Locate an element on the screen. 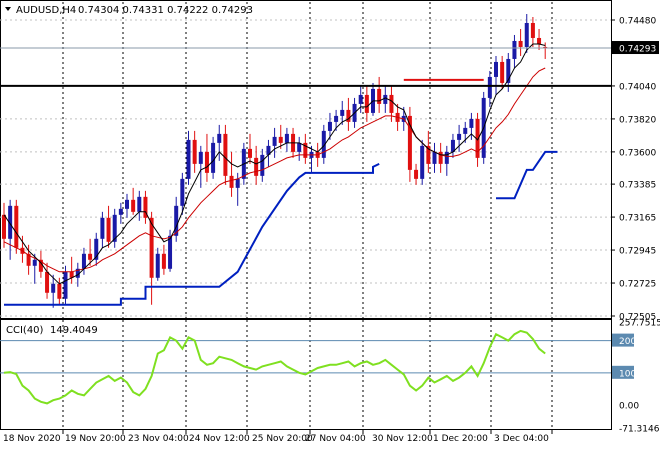 This screenshot has width=660, height=454. cci-axis-label: 257.7515 is located at coordinates (639, 324).